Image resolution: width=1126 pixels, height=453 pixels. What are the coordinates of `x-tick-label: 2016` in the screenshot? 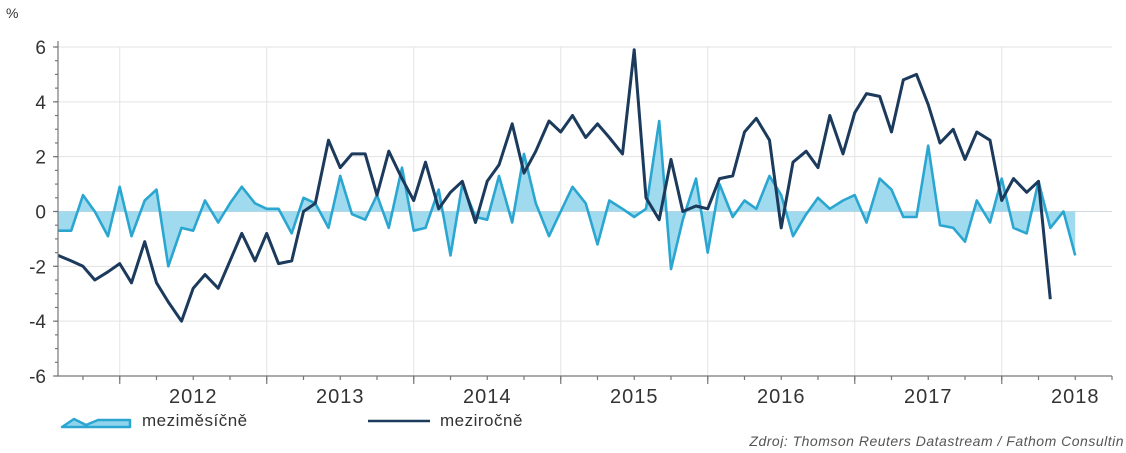 It's located at (781, 397).